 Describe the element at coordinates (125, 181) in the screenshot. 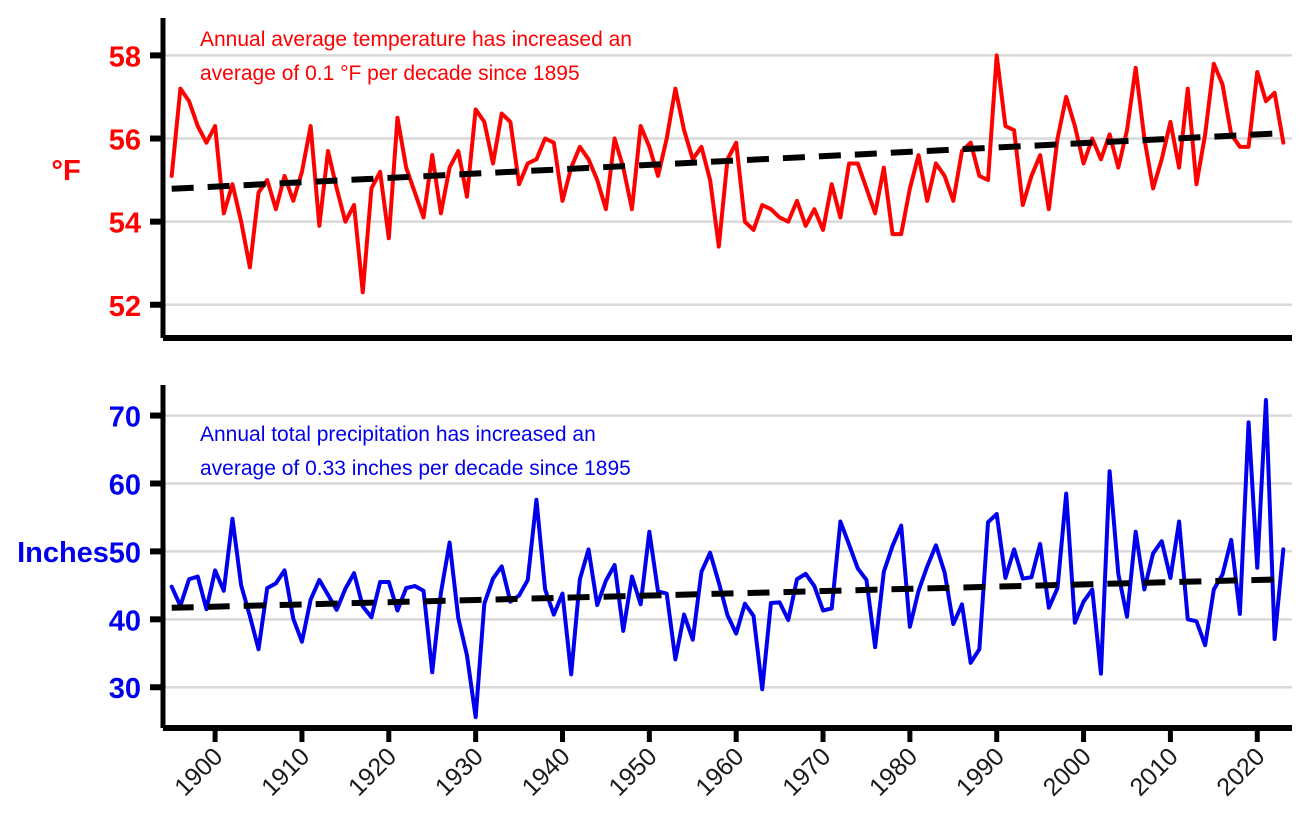

I see `temperature-y-tick-labels: 52 54 56 58` at that location.